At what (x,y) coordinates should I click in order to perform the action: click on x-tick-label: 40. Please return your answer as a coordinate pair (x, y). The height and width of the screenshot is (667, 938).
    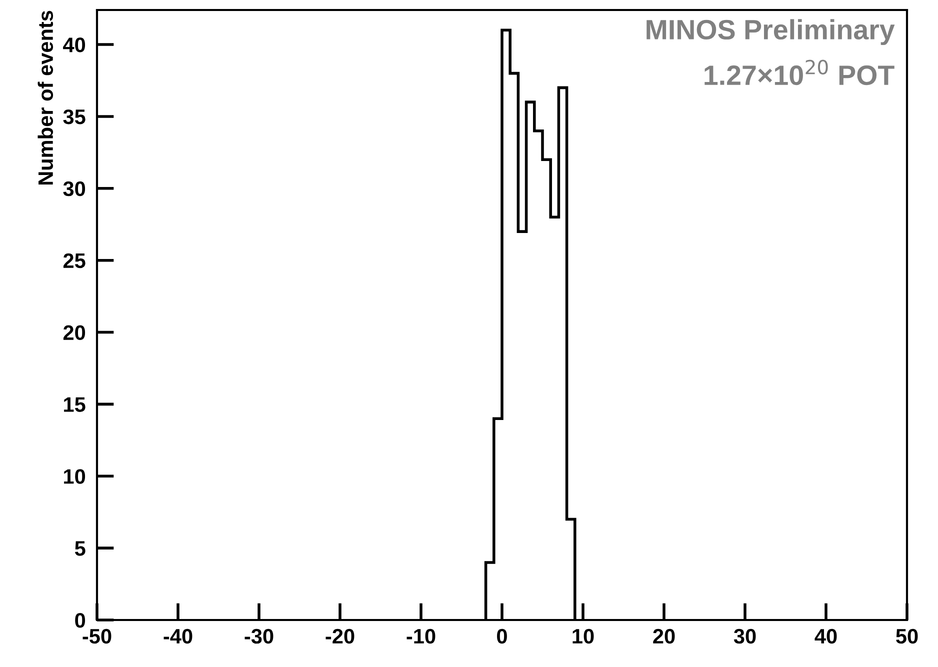
    Looking at the image, I should click on (825, 636).